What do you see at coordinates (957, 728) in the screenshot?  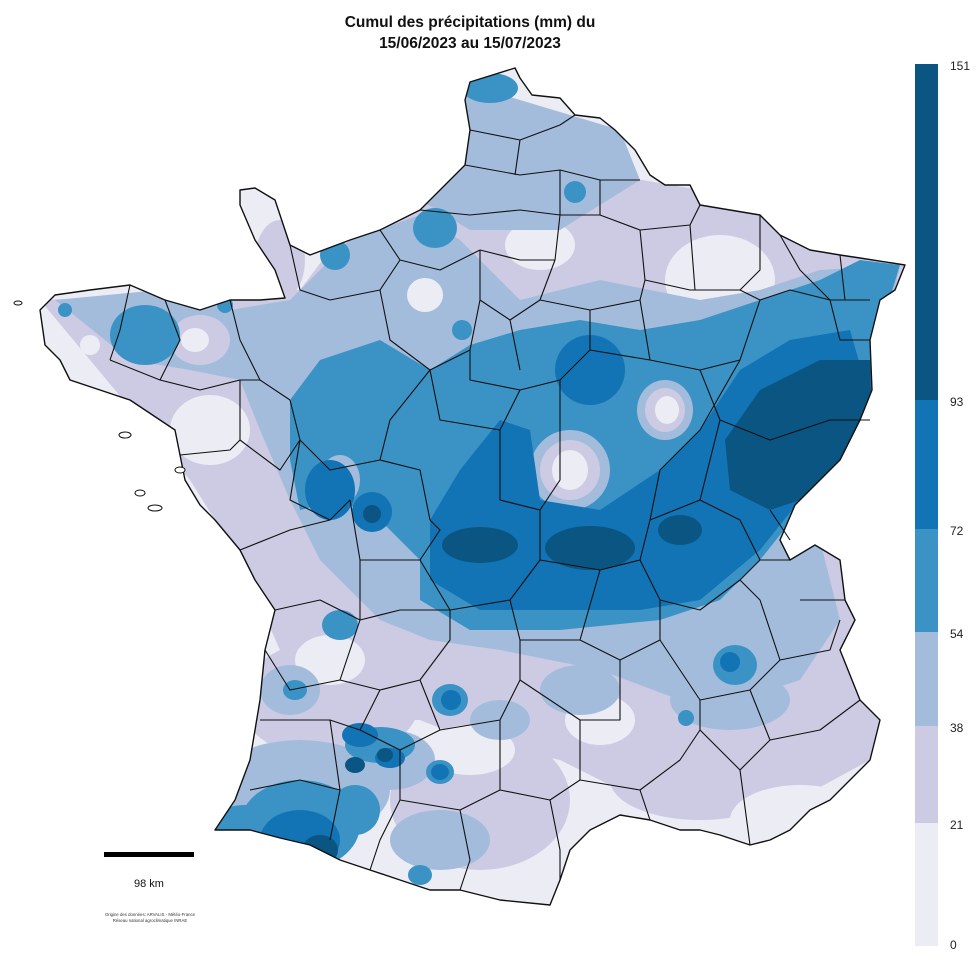 I see `legend-tick-38: 38` at bounding box center [957, 728].